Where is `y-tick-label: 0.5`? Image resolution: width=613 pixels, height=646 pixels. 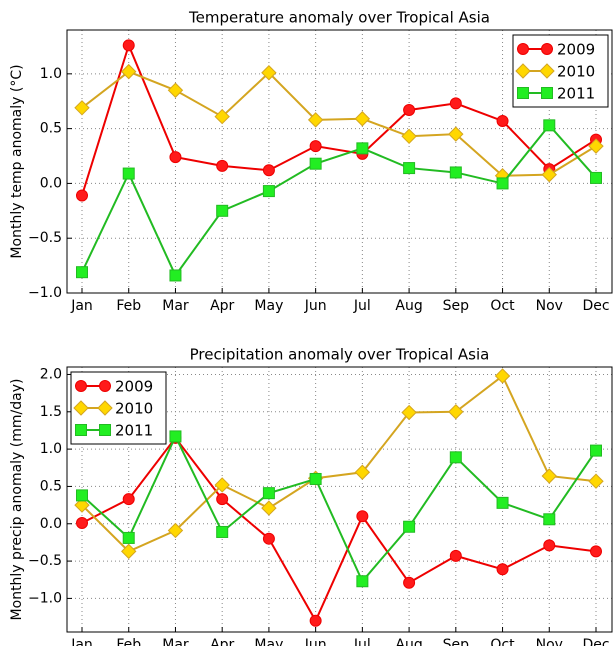
y-tick-label: 0.5 is located at coordinates (51, 129).